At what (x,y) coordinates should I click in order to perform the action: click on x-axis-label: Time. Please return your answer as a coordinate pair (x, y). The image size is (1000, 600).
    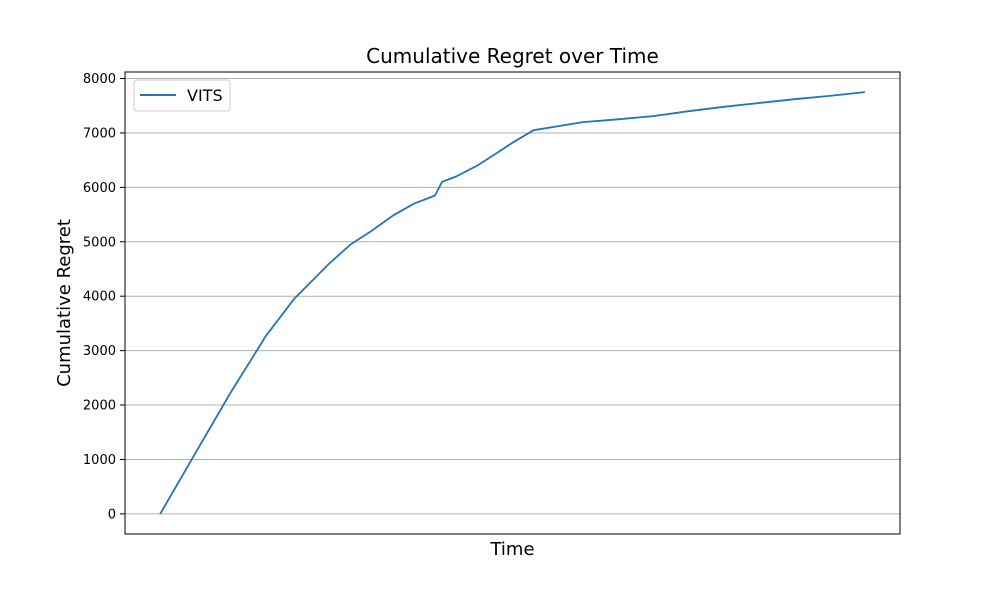
    Looking at the image, I should click on (511, 549).